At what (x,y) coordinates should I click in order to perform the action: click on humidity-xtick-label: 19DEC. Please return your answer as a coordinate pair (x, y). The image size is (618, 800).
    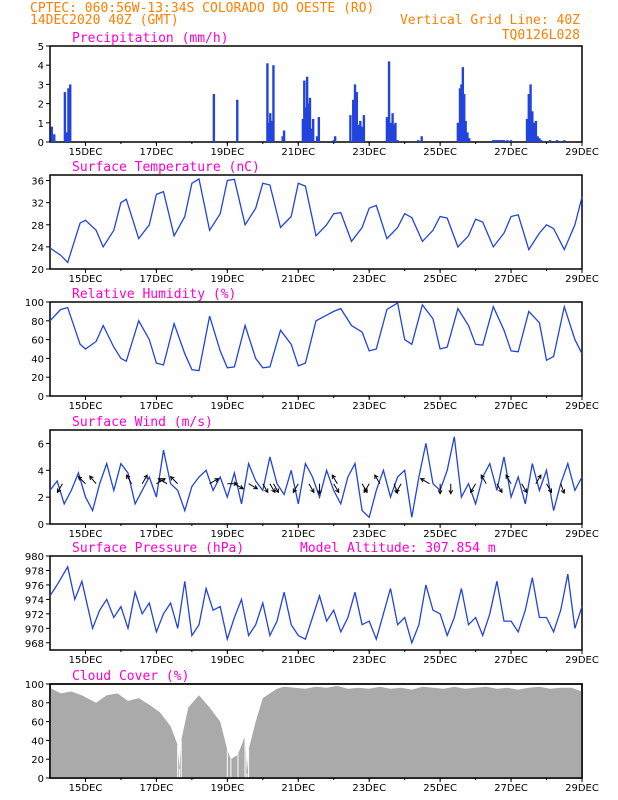
    Looking at the image, I should click on (227, 406).